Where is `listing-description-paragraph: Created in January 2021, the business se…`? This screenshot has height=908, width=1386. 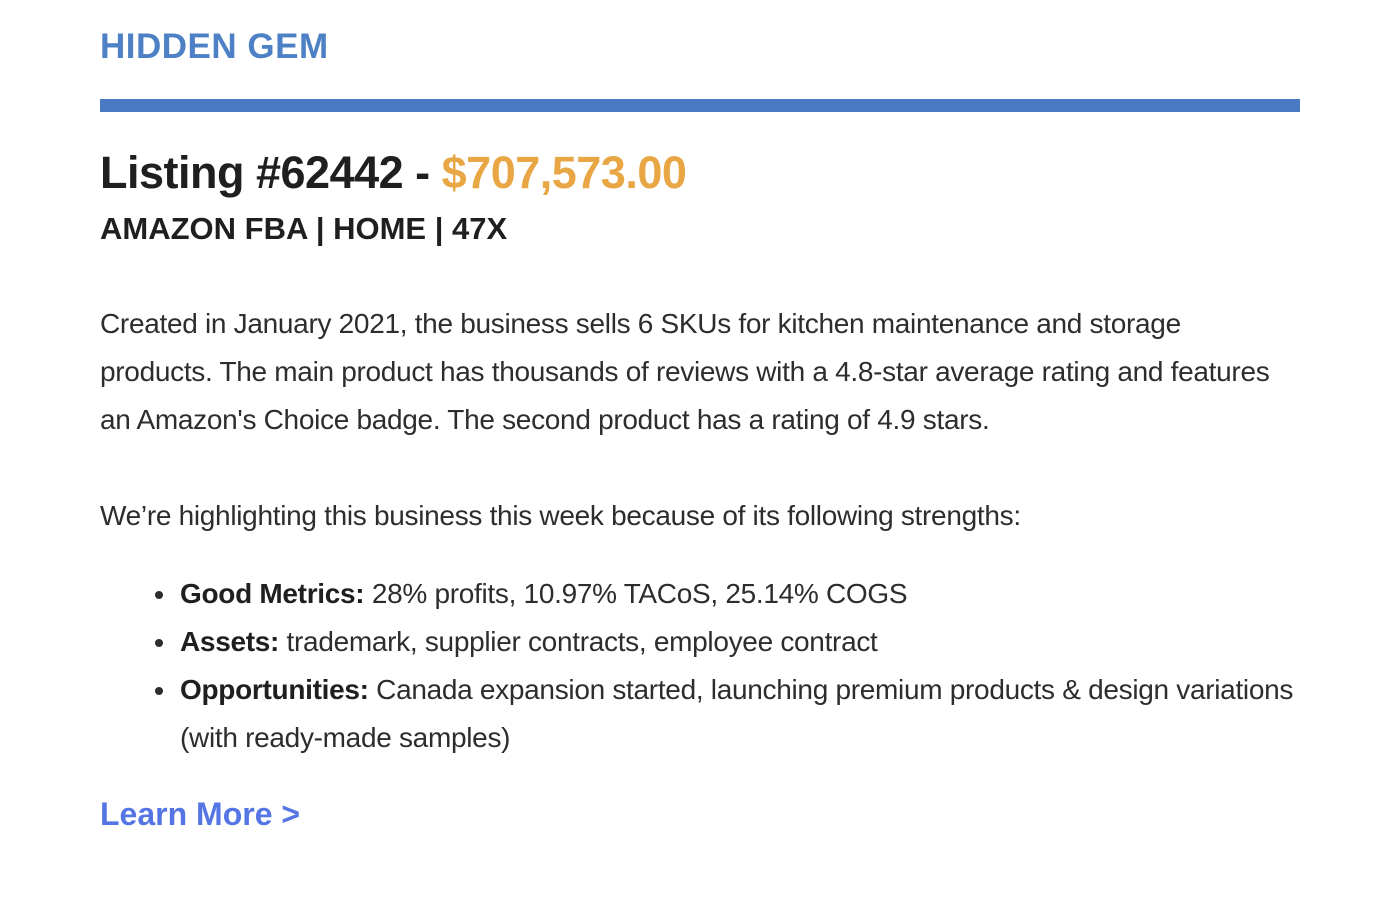
listing-description-paragraph: Created in January 2021, the business se… is located at coordinates (685, 371).